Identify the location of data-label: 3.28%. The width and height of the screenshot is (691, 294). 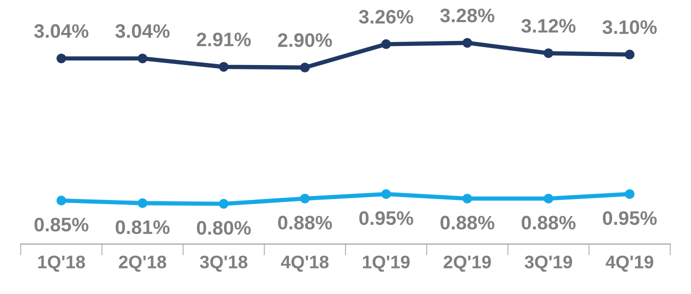
(467, 15).